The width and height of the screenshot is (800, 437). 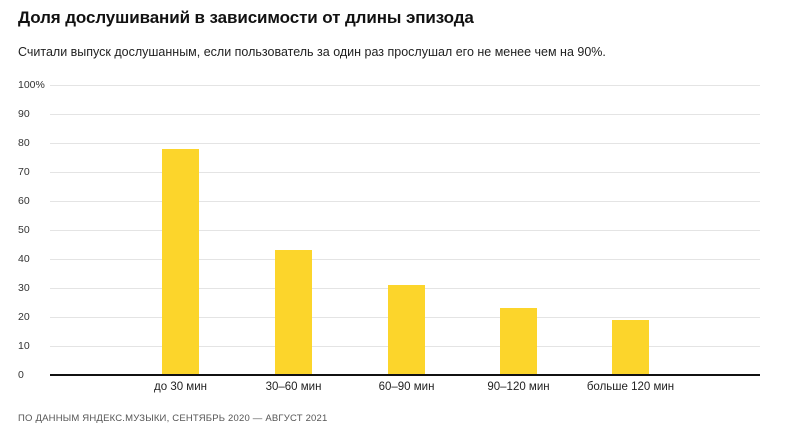 What do you see at coordinates (24, 230) in the screenshot?
I see `y-tick-label: 50` at bounding box center [24, 230].